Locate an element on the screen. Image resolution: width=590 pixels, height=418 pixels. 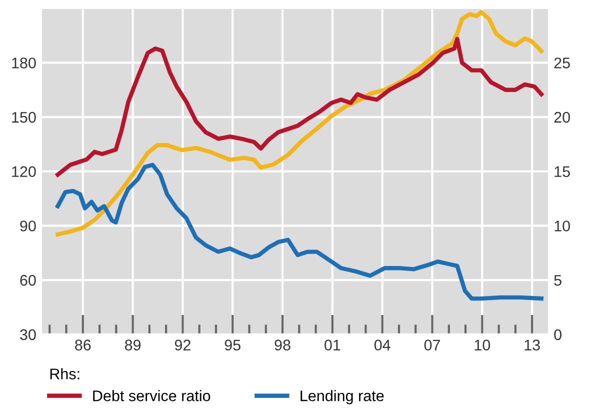
y-tick-label: 120 is located at coordinates (24, 172).